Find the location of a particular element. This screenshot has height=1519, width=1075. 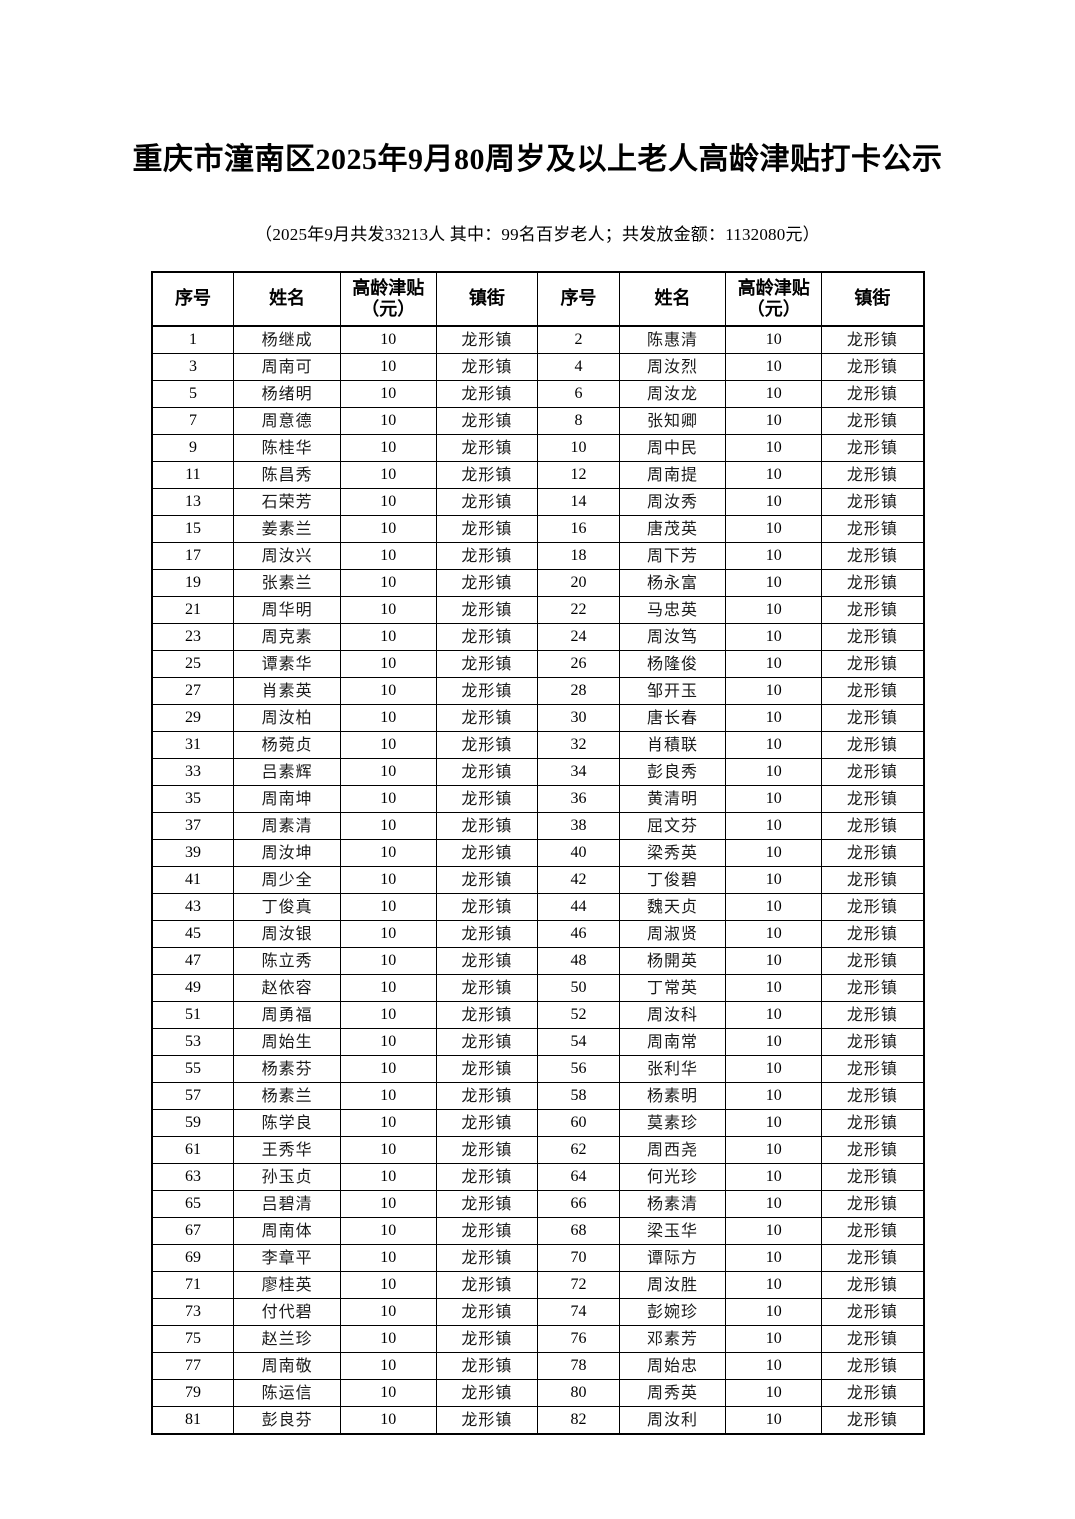

cell-name-left: 张素兰 is located at coordinates (287, 582).